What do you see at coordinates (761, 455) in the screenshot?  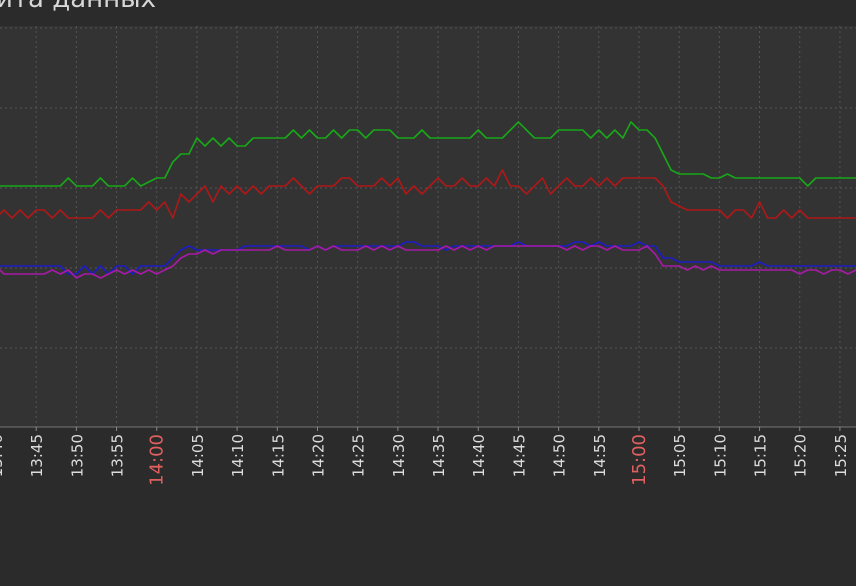 I see `x-tick-label: 15:15` at bounding box center [761, 455].